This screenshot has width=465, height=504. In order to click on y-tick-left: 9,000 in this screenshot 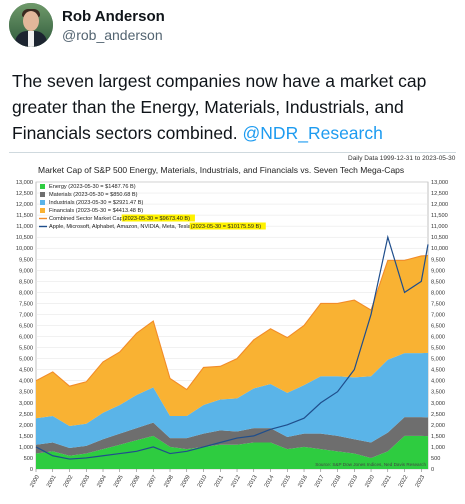, I will do `click(26, 271)`.